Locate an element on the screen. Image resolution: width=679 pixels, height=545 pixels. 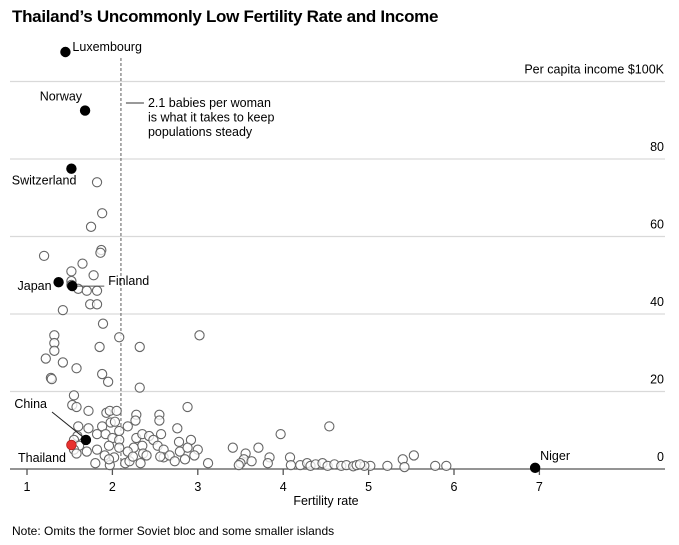
norway-label: Norway is located at coordinates (61, 97).